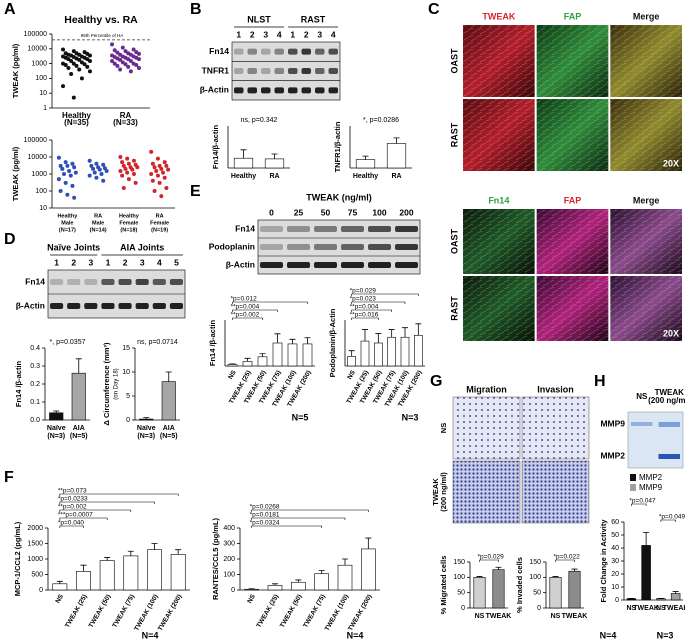  I want to click on blot-background, so click(339, 247).